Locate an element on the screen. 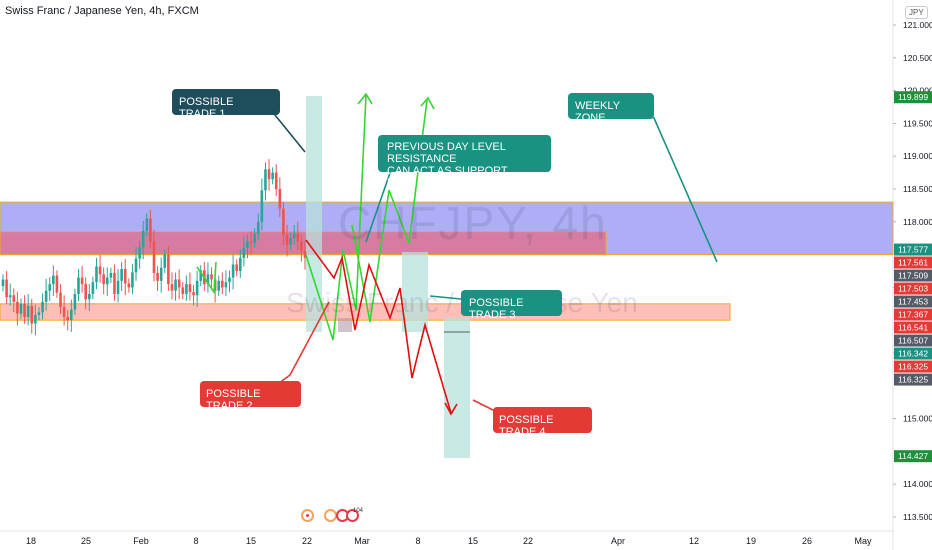 The image size is (932, 550). x-tick-label: 8 is located at coordinates (195, 541).